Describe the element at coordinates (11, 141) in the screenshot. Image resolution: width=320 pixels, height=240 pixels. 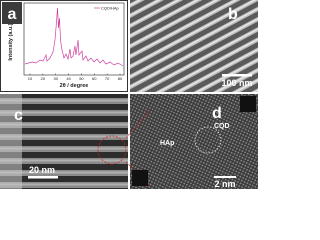
I see `background-area` at that location.